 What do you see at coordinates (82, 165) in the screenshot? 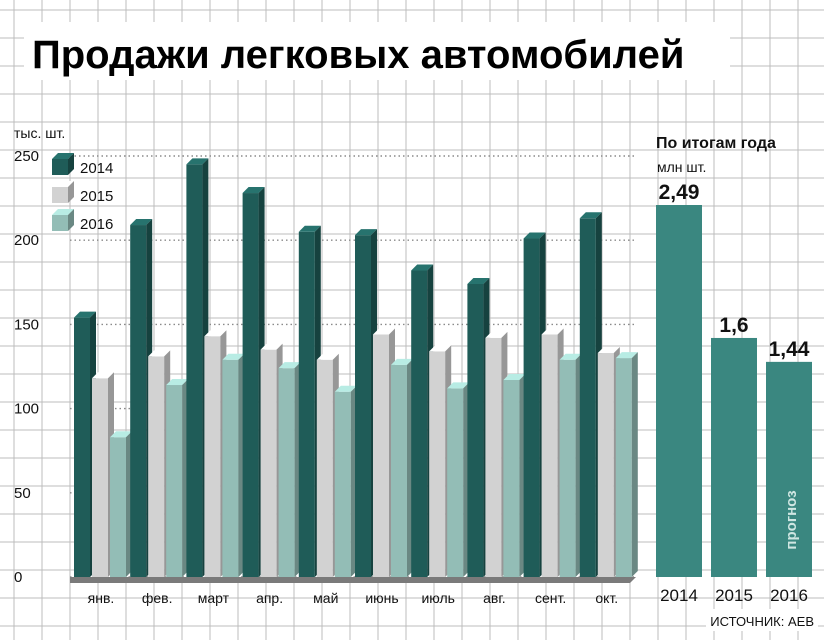
I see `legend-item-2014: 2014` at bounding box center [82, 165].